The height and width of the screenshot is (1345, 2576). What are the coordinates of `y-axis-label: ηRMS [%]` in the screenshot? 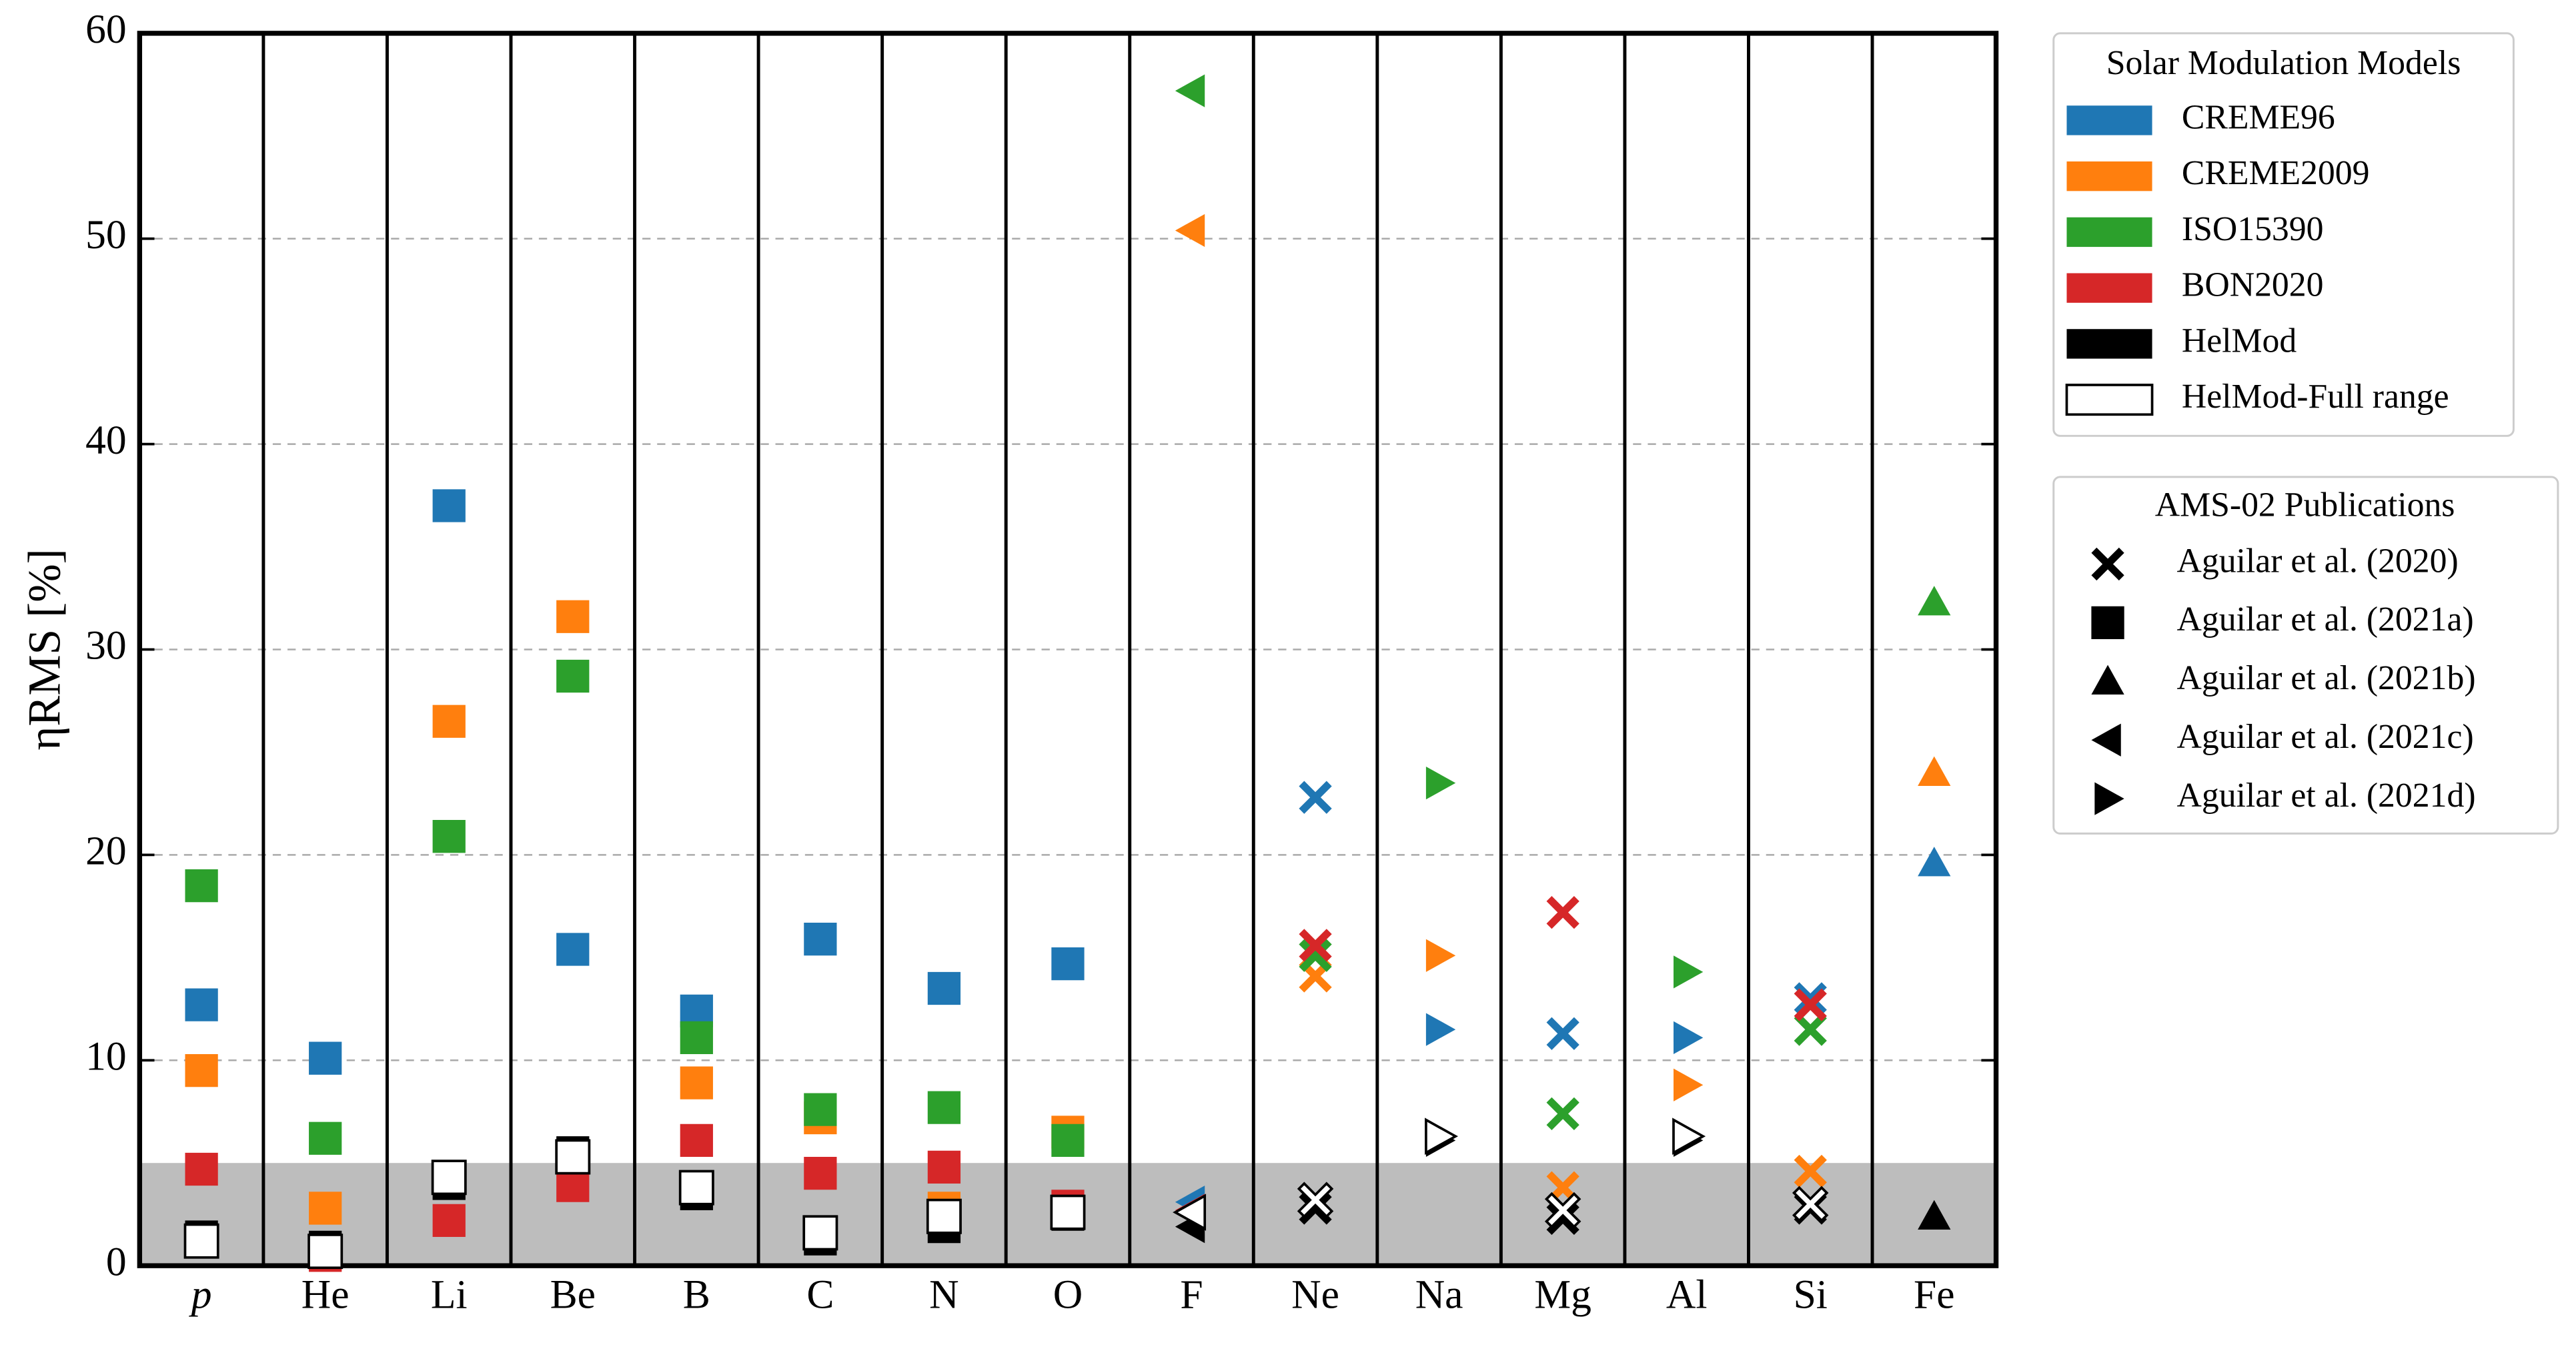 It's located at (44, 649).